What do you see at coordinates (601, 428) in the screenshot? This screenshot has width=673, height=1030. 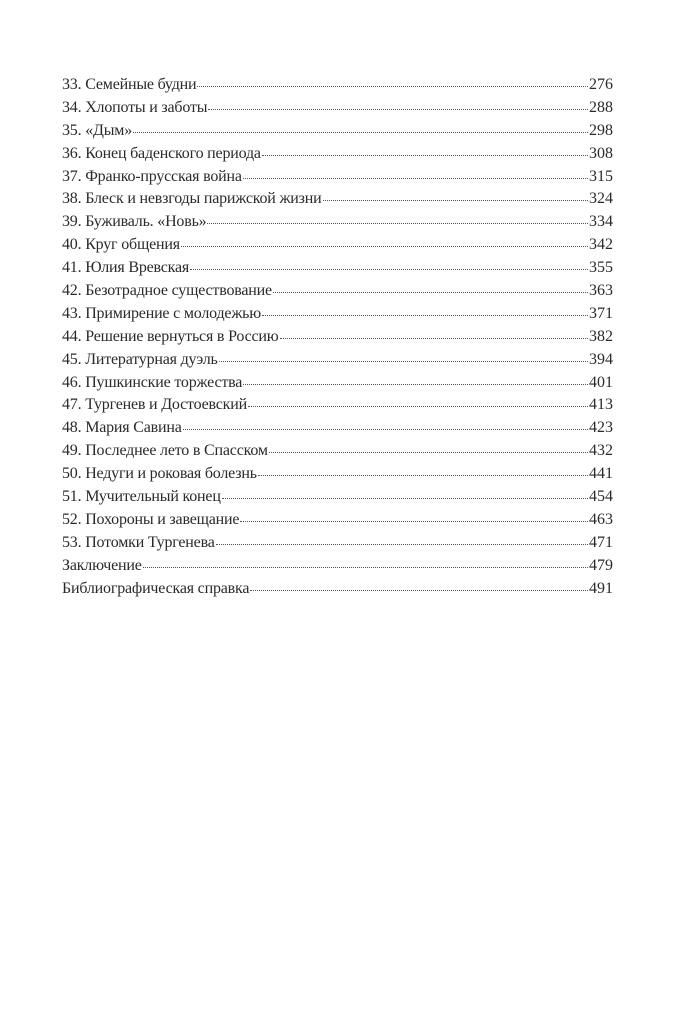 I see `toc-entry-page: 423` at bounding box center [601, 428].